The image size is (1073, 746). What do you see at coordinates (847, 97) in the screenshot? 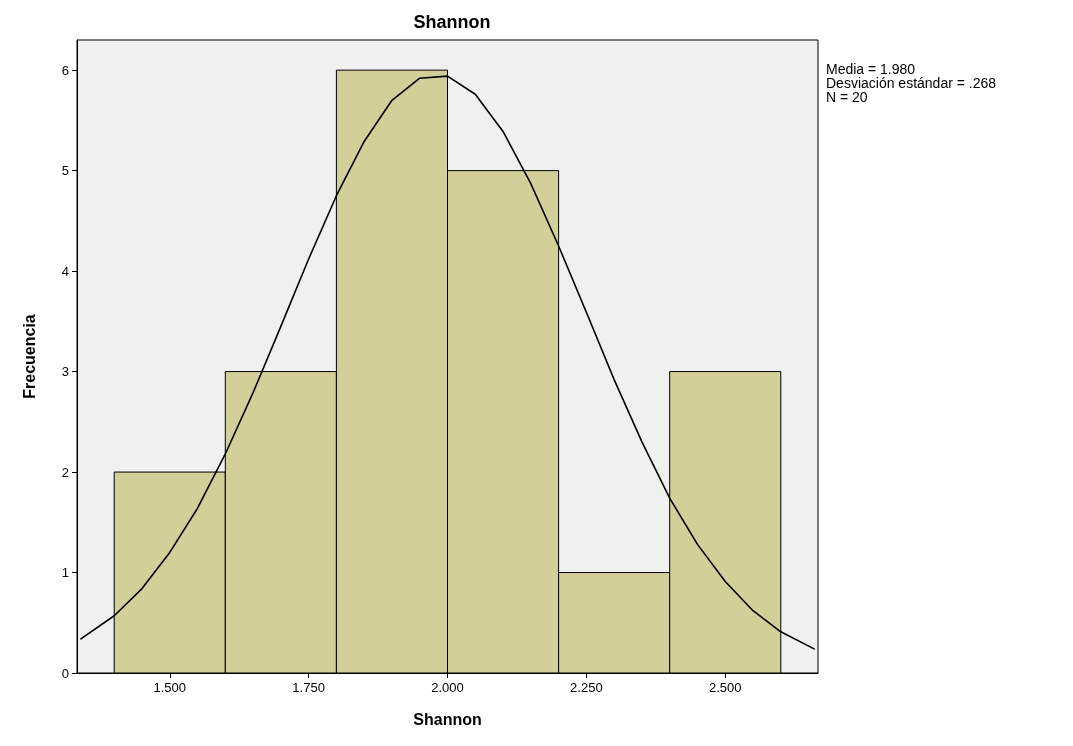
I see `text: N = 20` at bounding box center [847, 97].